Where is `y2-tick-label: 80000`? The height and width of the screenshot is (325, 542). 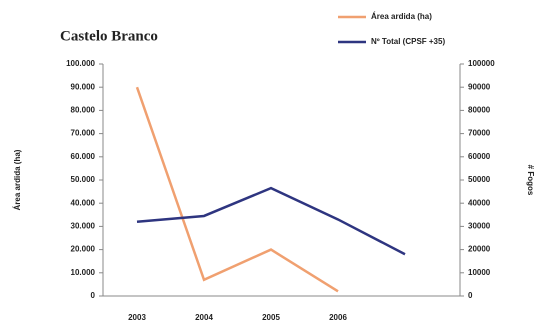 y2-tick-label: 80000 is located at coordinates (479, 110).